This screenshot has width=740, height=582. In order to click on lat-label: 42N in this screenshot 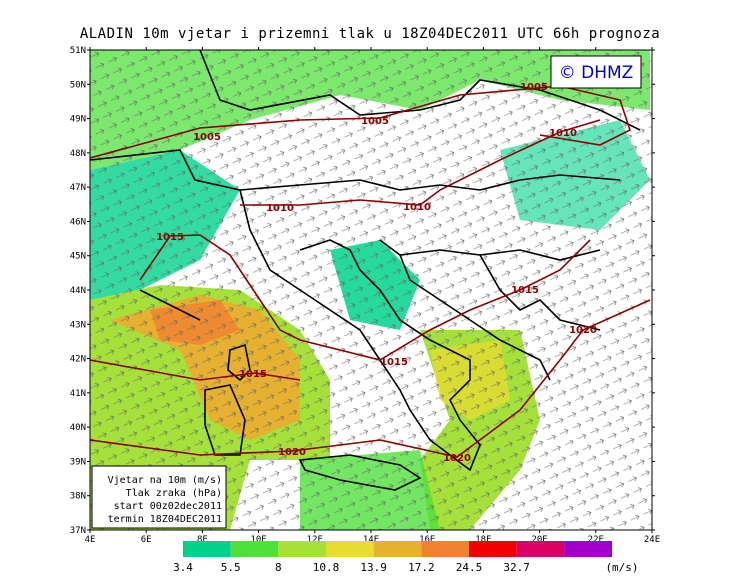, I will do `click(78, 360)`.